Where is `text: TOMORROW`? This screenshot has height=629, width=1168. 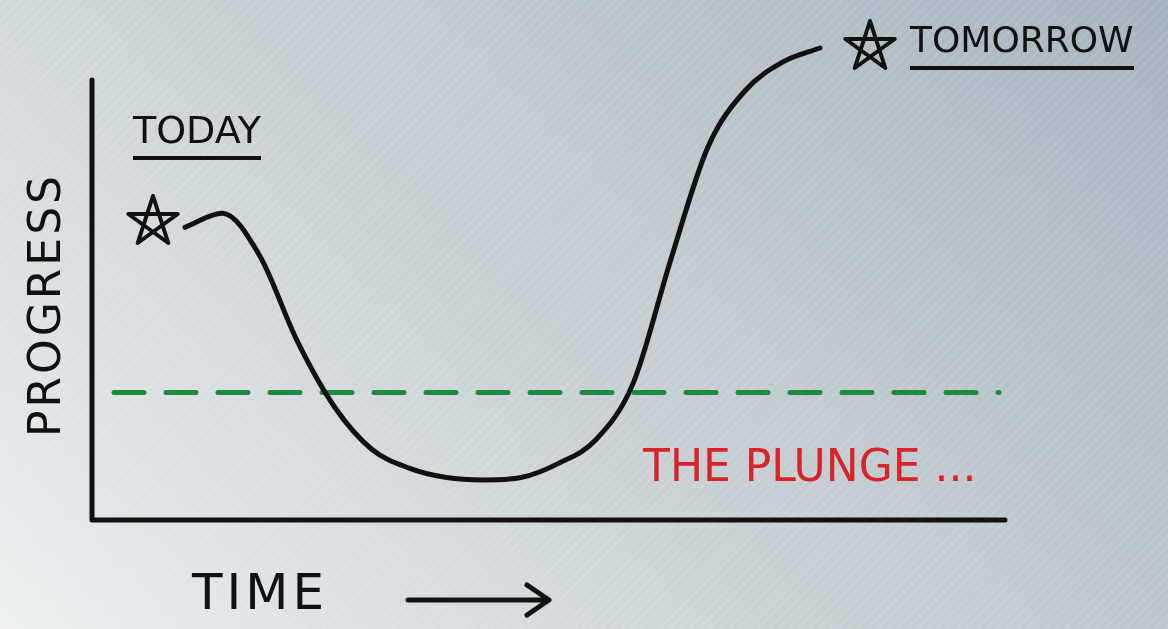
text: TOMORROW is located at coordinates (1022, 44).